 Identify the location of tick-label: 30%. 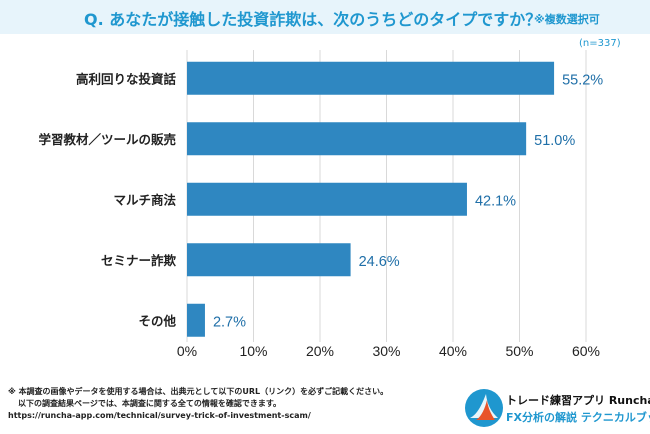
(386, 351).